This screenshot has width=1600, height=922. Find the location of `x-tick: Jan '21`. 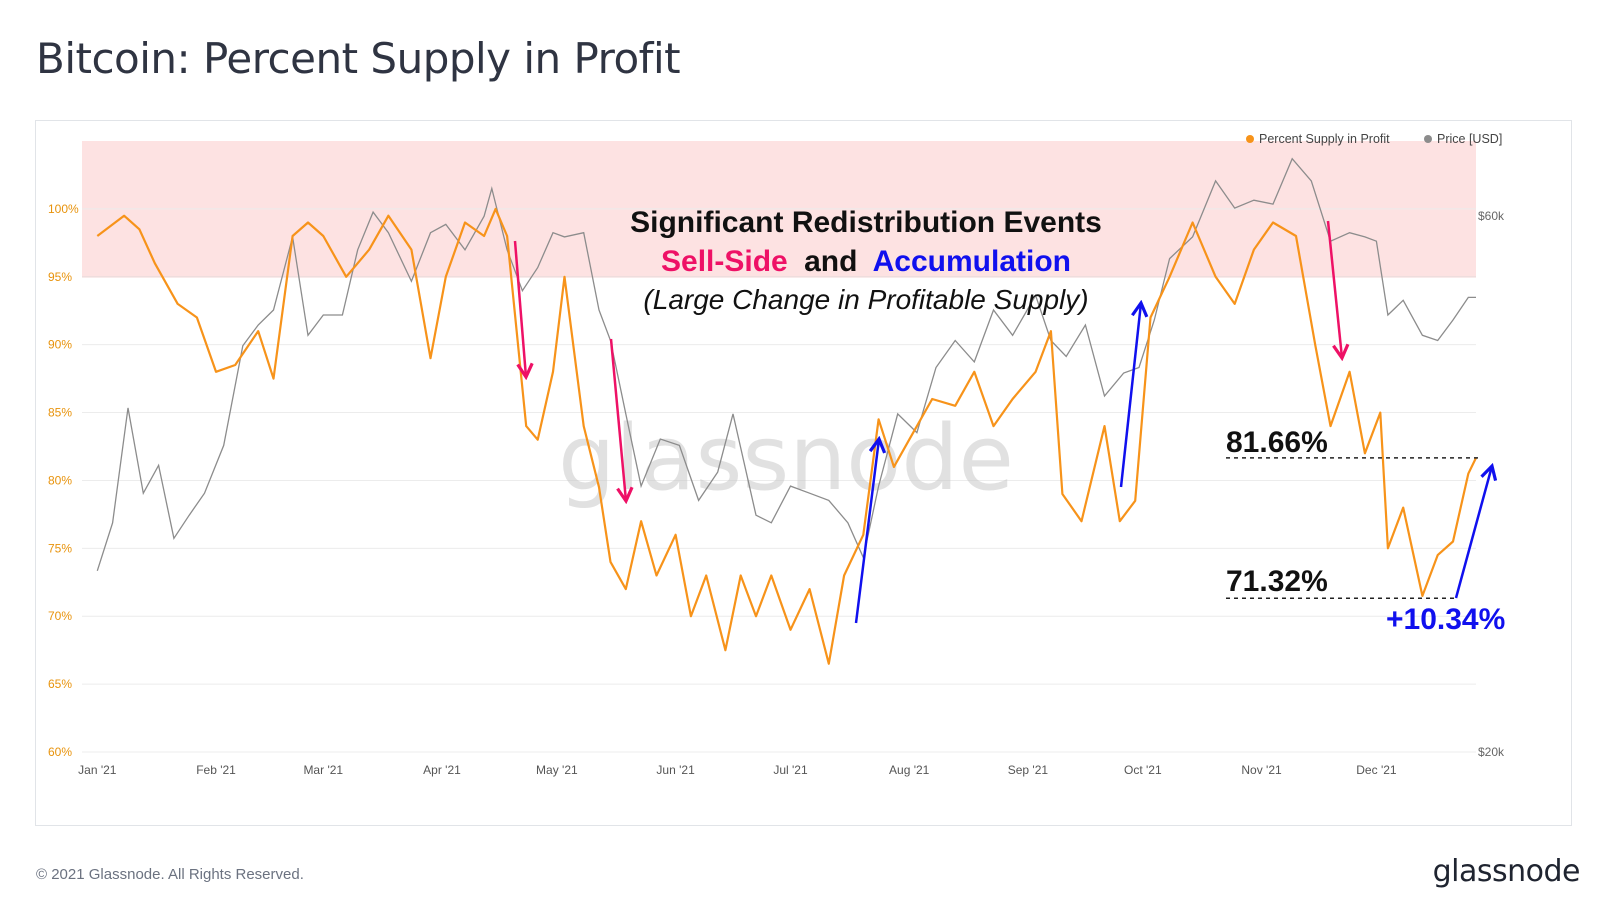

x-tick: Jan '21 is located at coordinates (97, 770).